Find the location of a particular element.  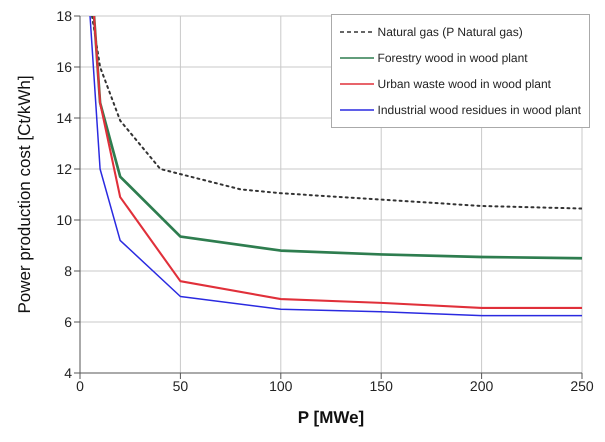

legend-label: Natural gas (P Natural gas) is located at coordinates (450, 32).